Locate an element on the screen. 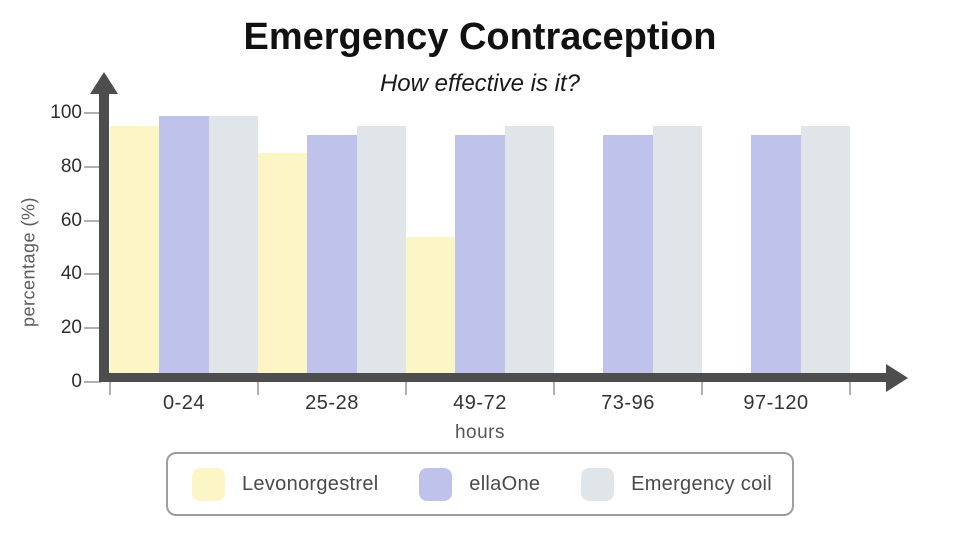  x-tick-label: 25-28 is located at coordinates (332, 403).